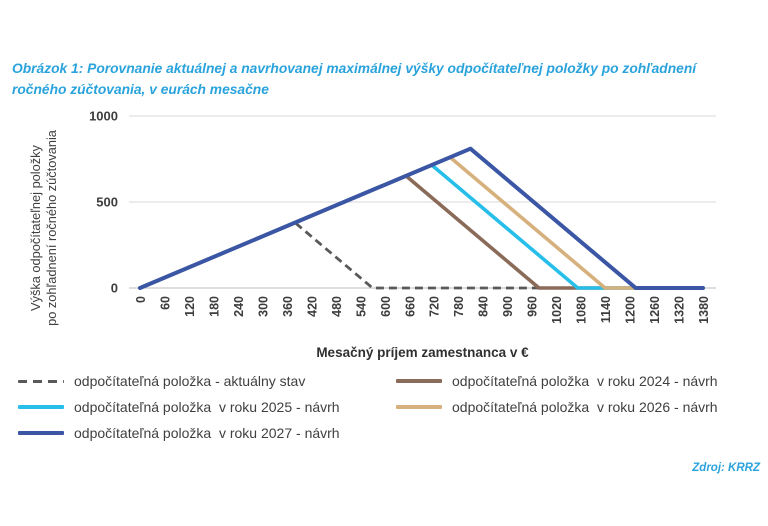 Image resolution: width=768 pixels, height=526 pixels. Describe the element at coordinates (606, 309) in the screenshot. I see `x-tick-label-1140: 1140` at that location.